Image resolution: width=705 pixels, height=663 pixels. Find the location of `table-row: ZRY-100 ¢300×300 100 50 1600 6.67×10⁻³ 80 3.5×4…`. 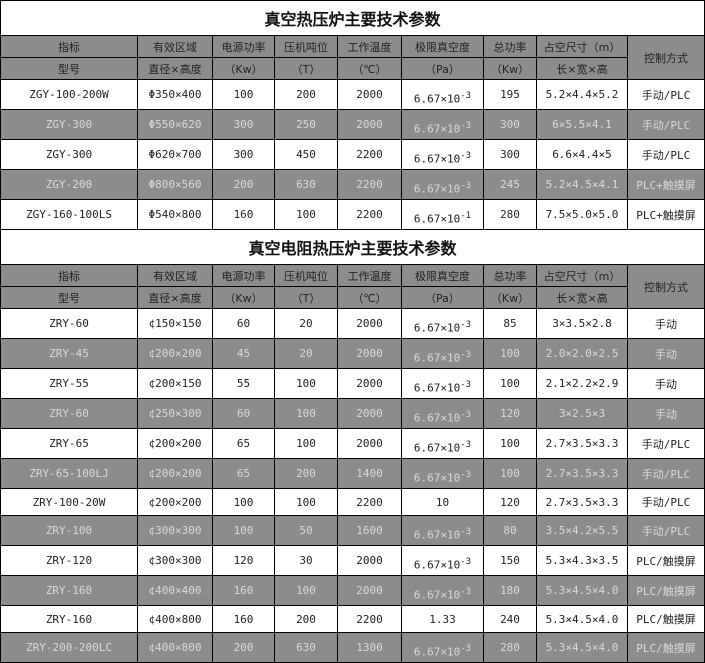

table-row: ZRY-100 ¢300×300 100 50 1600 6.67×10⁻³ 80 3.5×4… is located at coordinates (352, 530).